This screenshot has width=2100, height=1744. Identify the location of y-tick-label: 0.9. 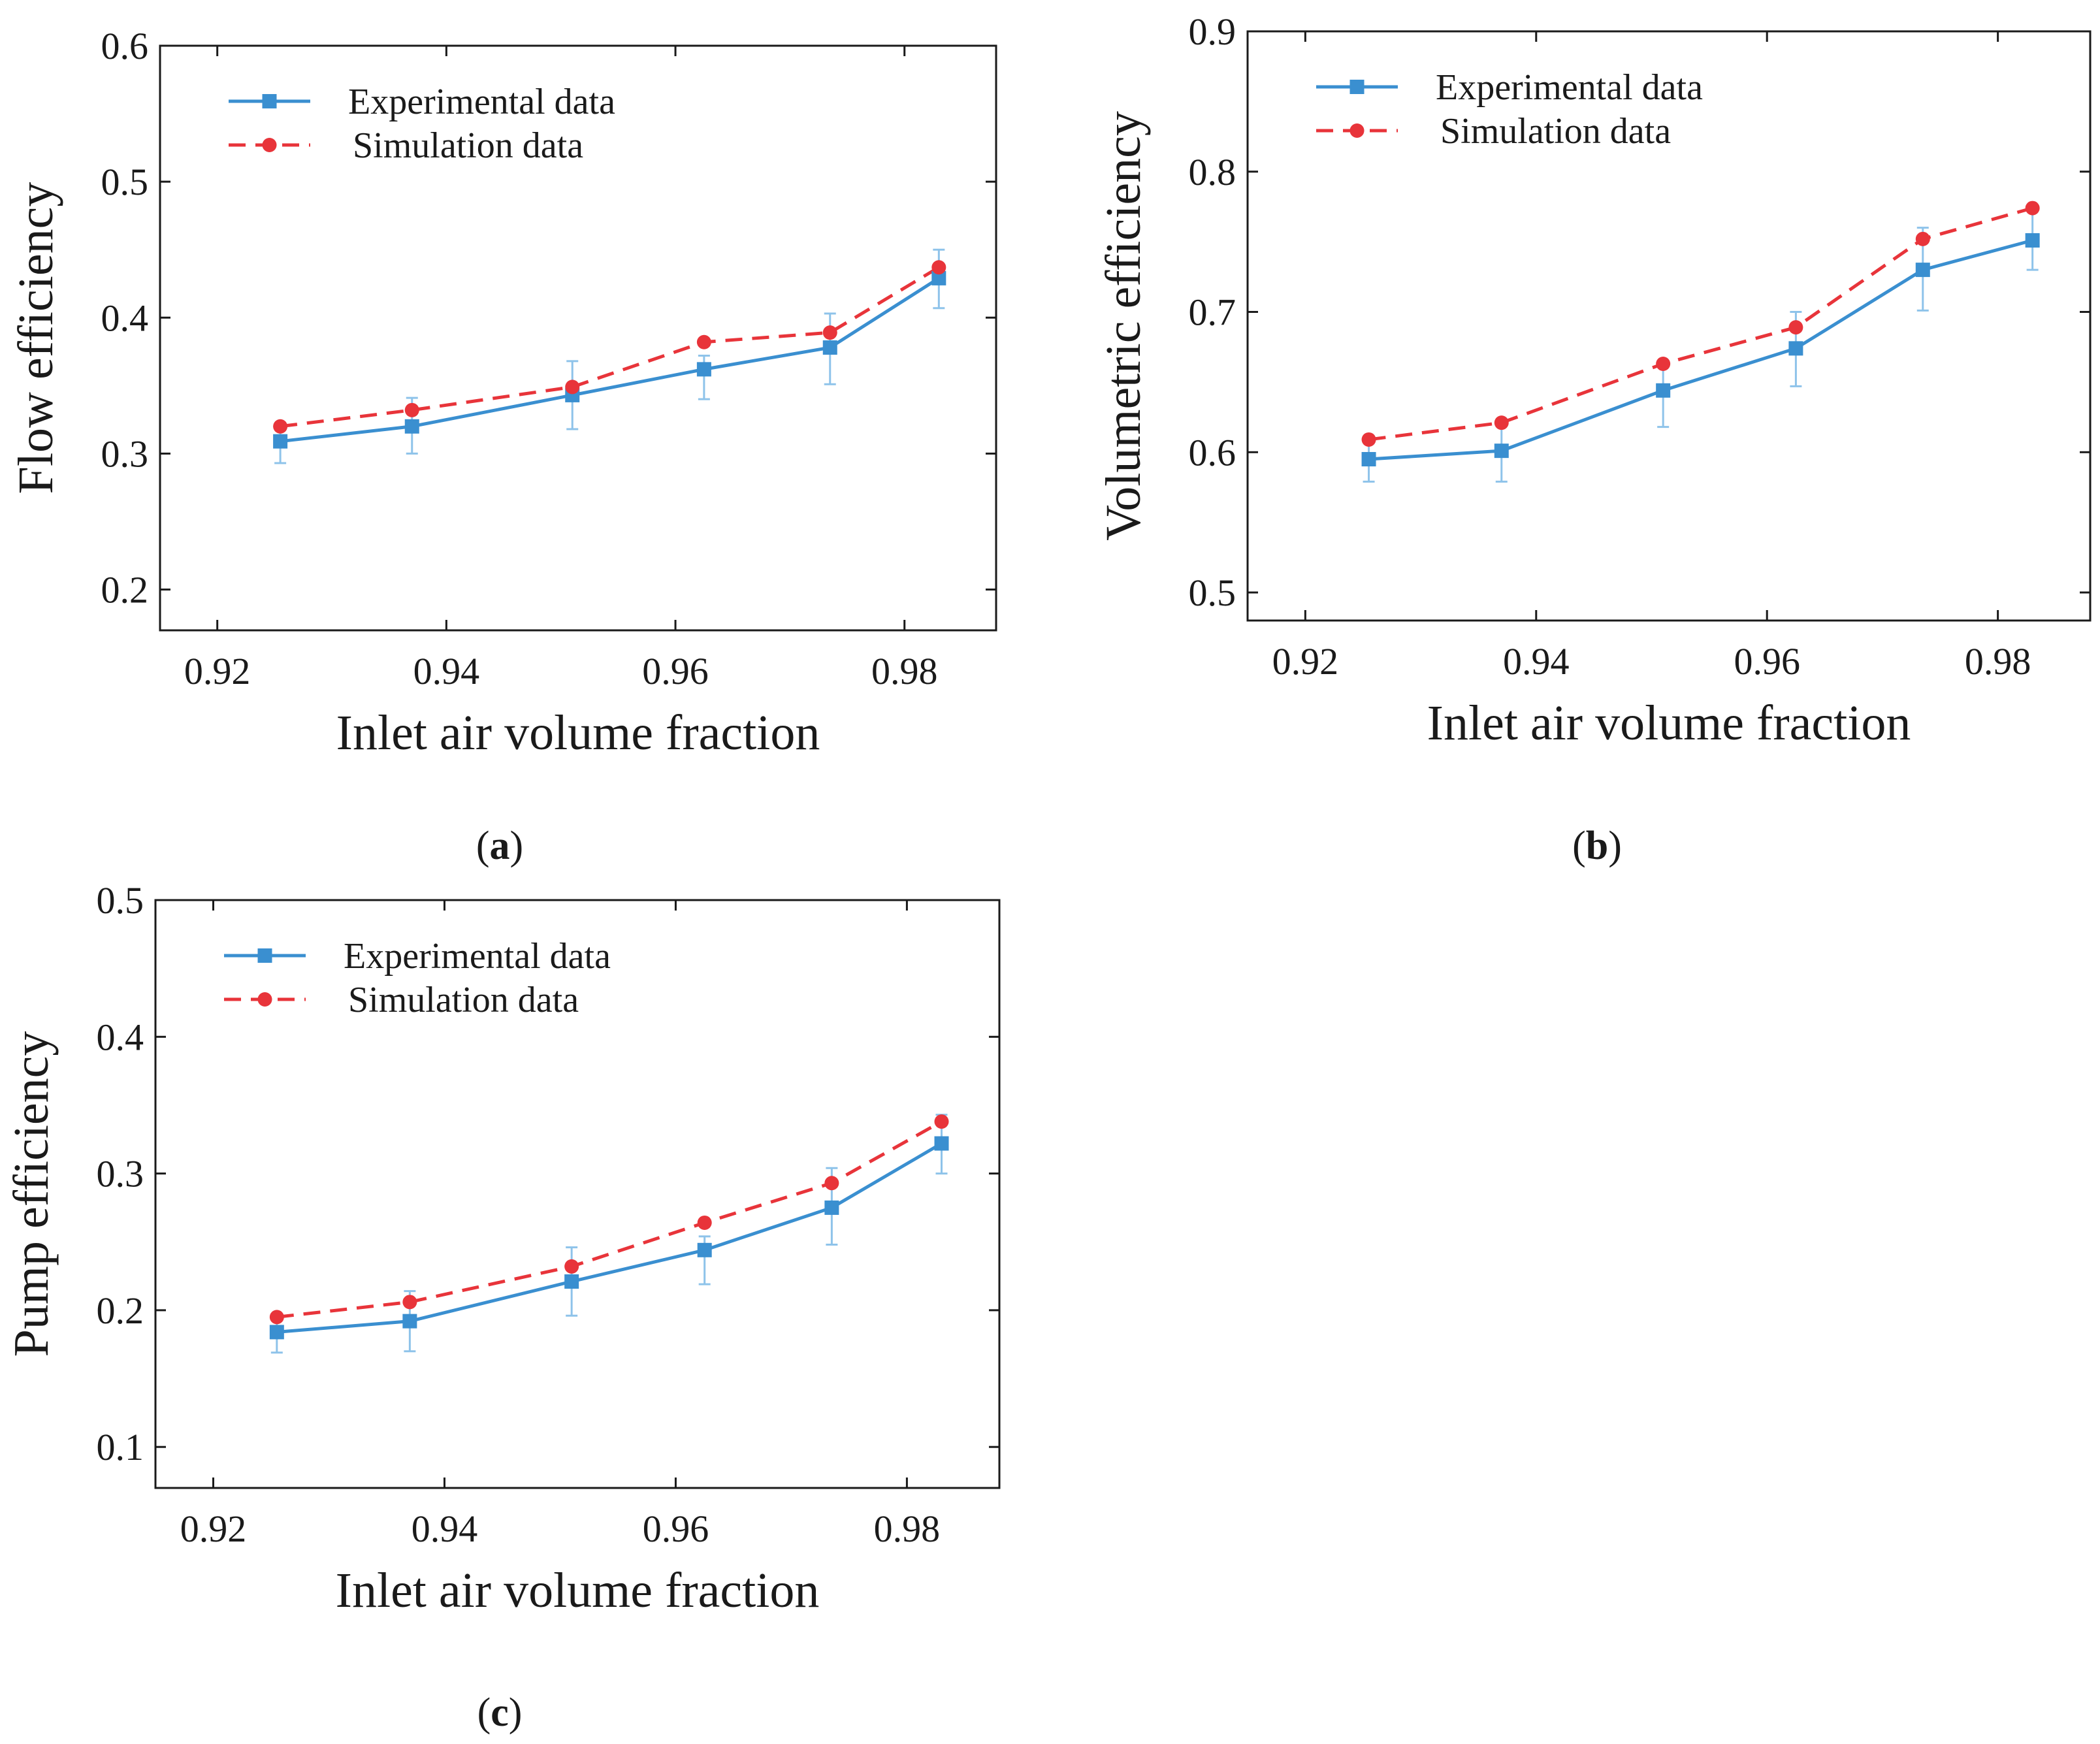
(1212, 31).